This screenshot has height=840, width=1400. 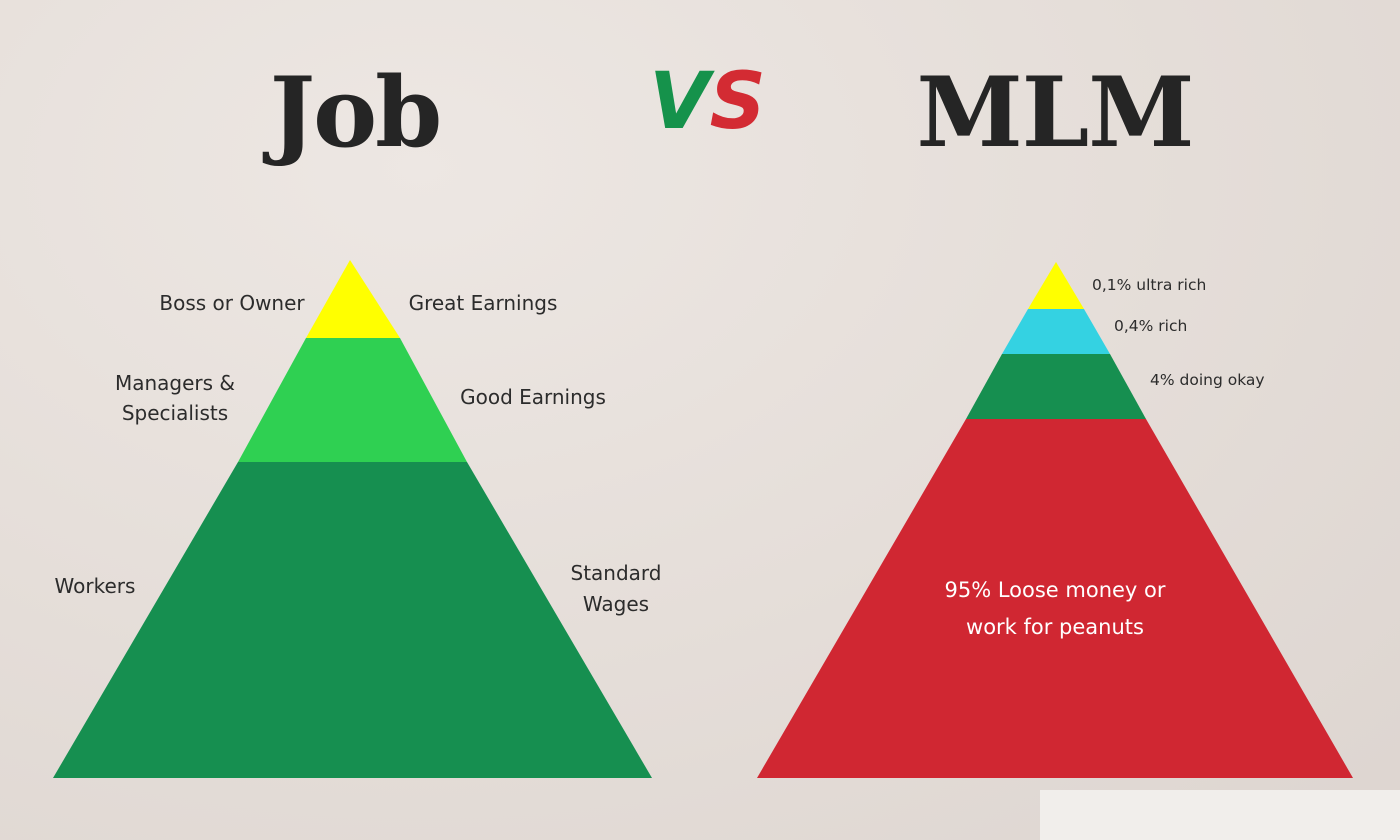 What do you see at coordinates (1055, 627) in the screenshot?
I see `mlm-label-loss-line2: work for peanuts` at bounding box center [1055, 627].